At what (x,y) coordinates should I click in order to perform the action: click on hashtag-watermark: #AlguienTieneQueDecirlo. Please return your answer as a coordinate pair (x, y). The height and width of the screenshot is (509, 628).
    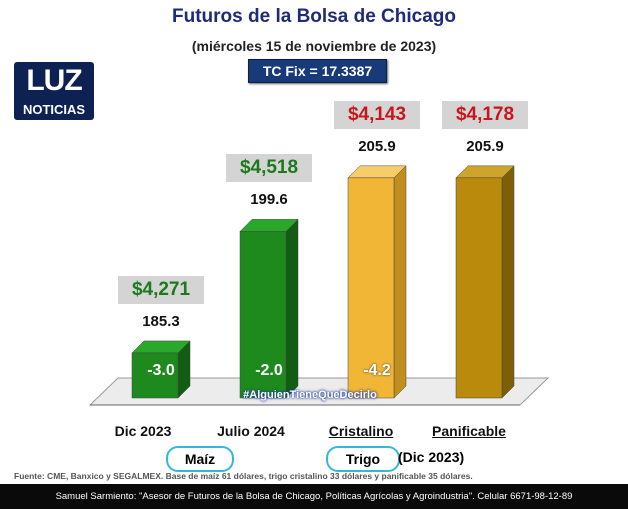
    Looking at the image, I should click on (310, 395).